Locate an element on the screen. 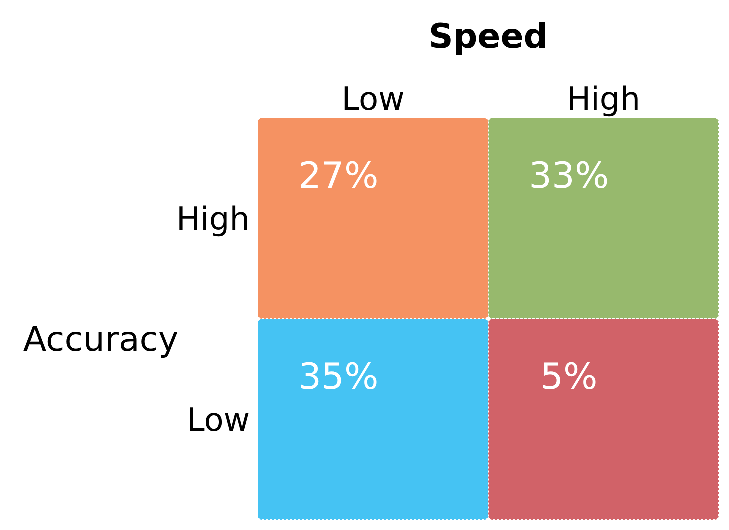 The image size is (729, 530). y-axis-title: Accuracy is located at coordinates (101, 340).